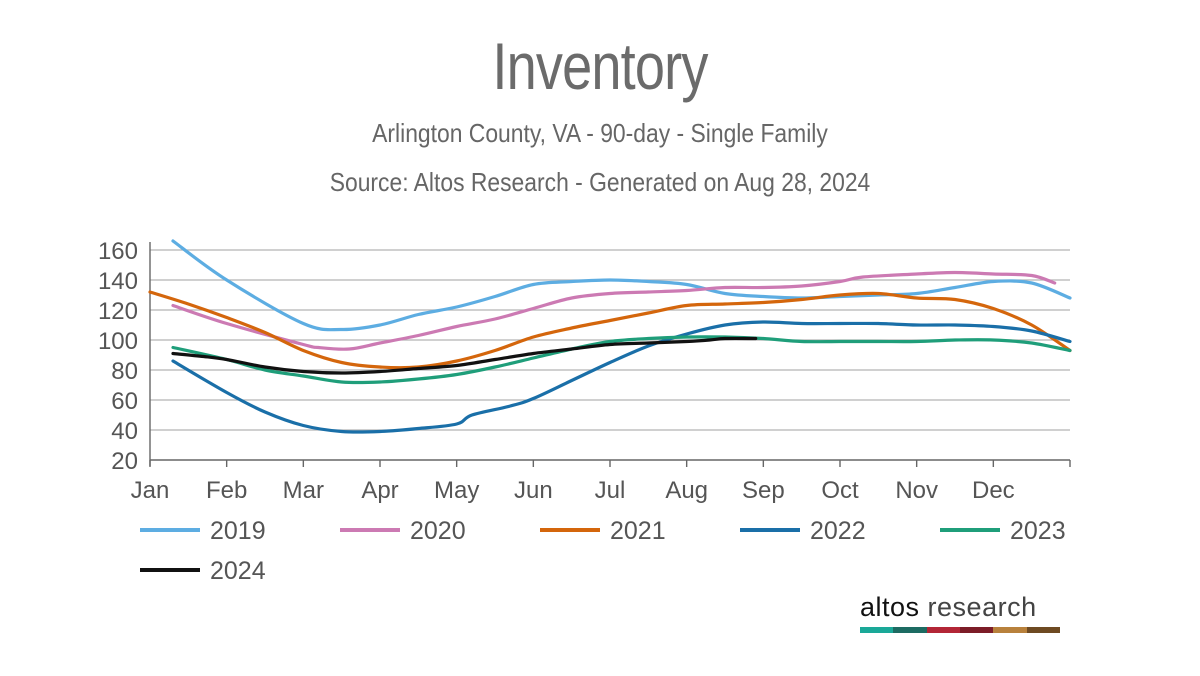 The width and height of the screenshot is (1200, 676). I want to click on series-line-2021, so click(610, 330).